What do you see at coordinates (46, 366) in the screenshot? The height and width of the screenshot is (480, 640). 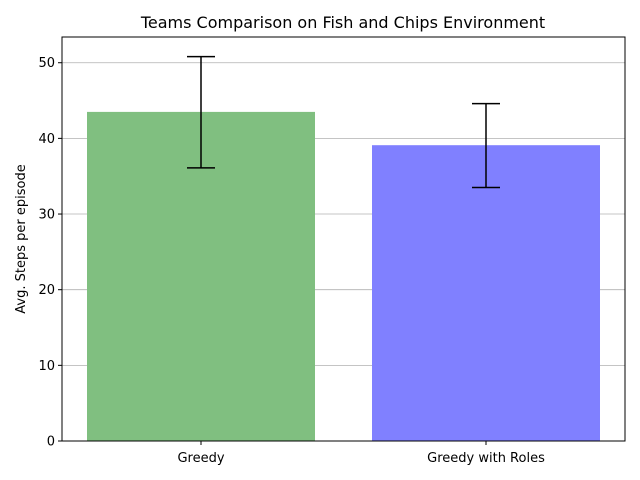 I see `y-tick-label: 10` at bounding box center [46, 366].